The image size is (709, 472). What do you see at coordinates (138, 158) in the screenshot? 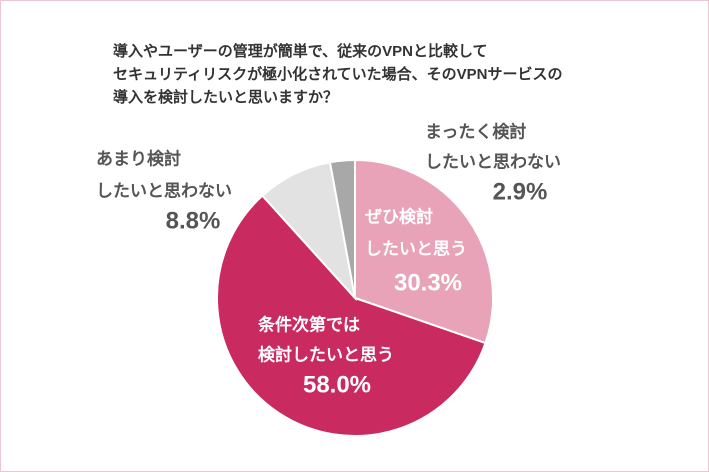
I see `slice-label: あまり検討` at bounding box center [138, 158].